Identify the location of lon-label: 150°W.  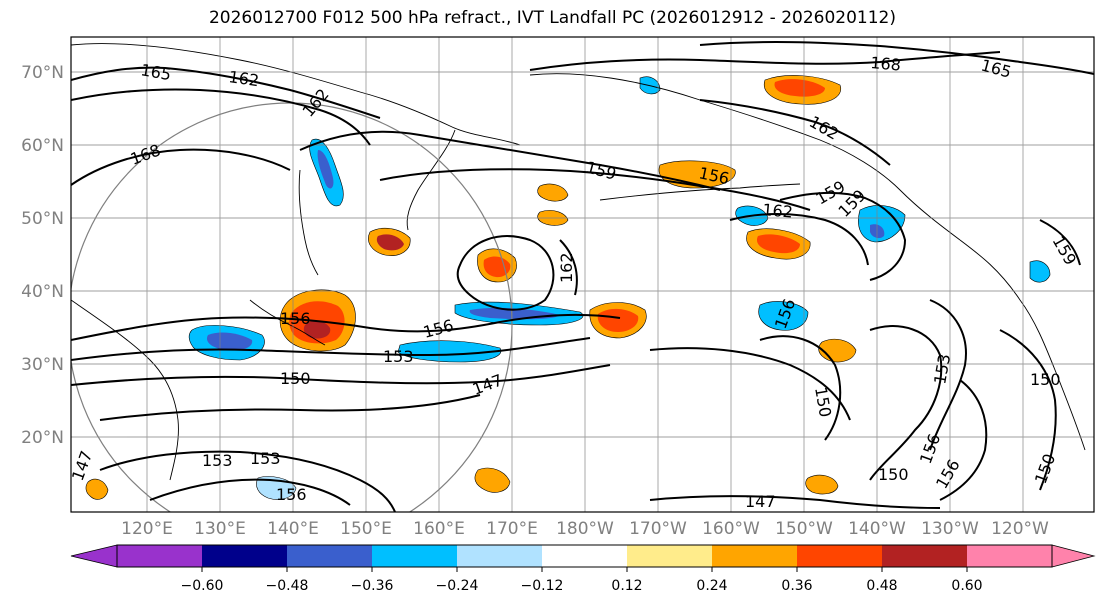
(804, 529).